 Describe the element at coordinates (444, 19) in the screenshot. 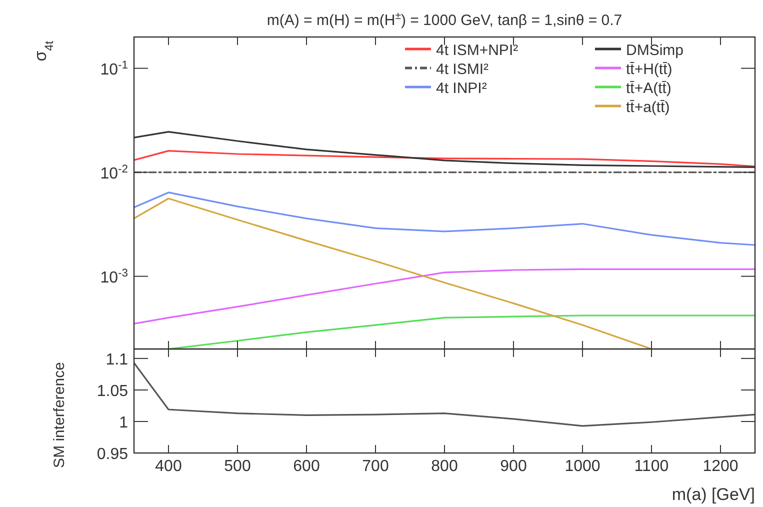

I see `chart-title: m(A) = m(H) = m(H$^{±}$) = 1000 GeV, tanβ = 1,sinθ = 0.7` at that location.